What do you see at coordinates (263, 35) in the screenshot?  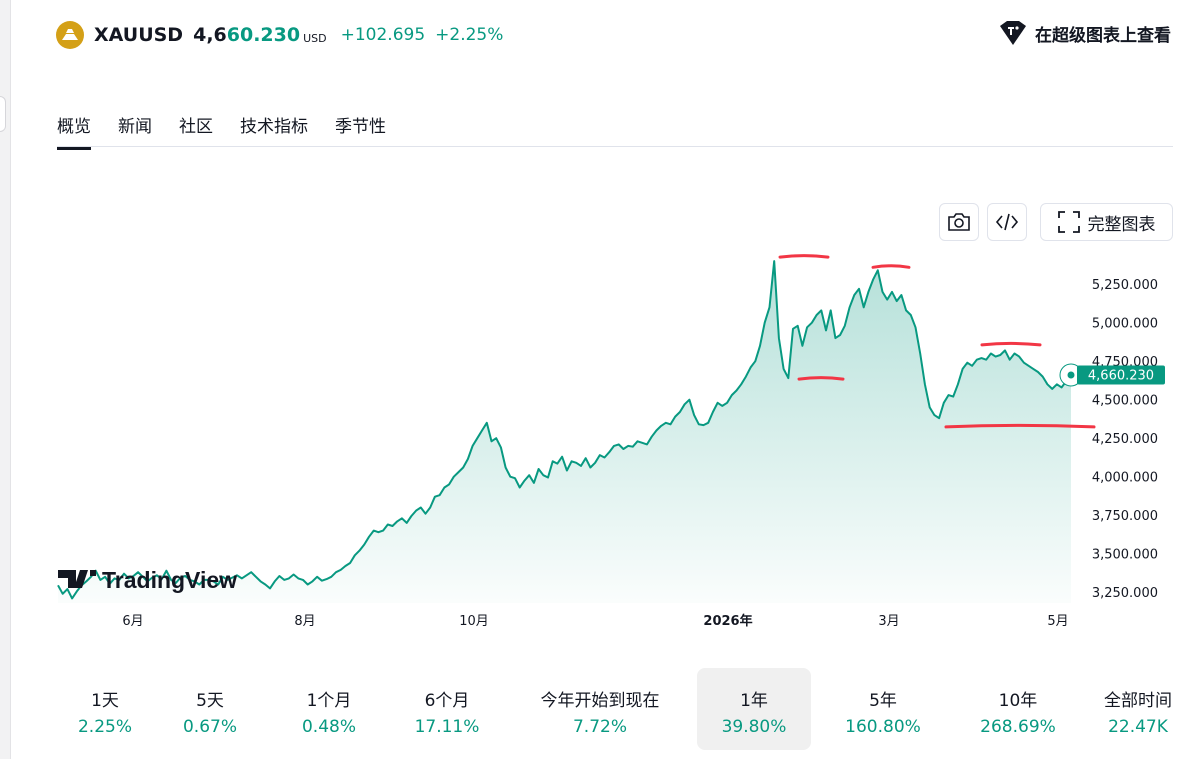 I see `price-rest: 60.230` at bounding box center [263, 35].